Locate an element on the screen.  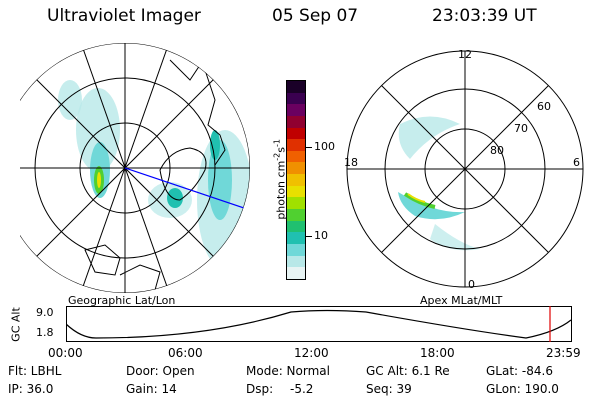
geo-longitude-status: GLon: 190.0 is located at coordinates (522, 389).